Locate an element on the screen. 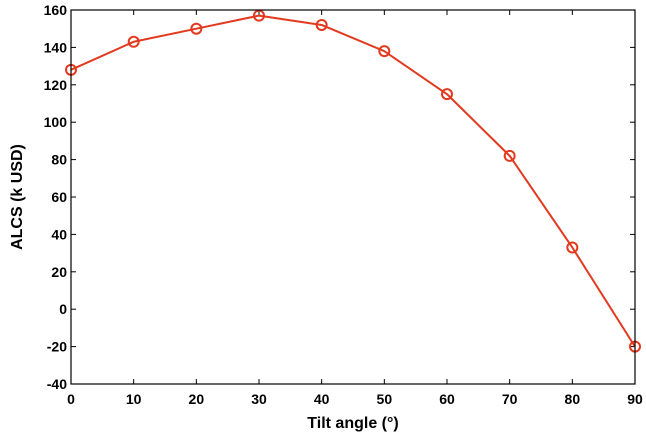 The image size is (646, 435). x-tick-label: 20 is located at coordinates (197, 399).